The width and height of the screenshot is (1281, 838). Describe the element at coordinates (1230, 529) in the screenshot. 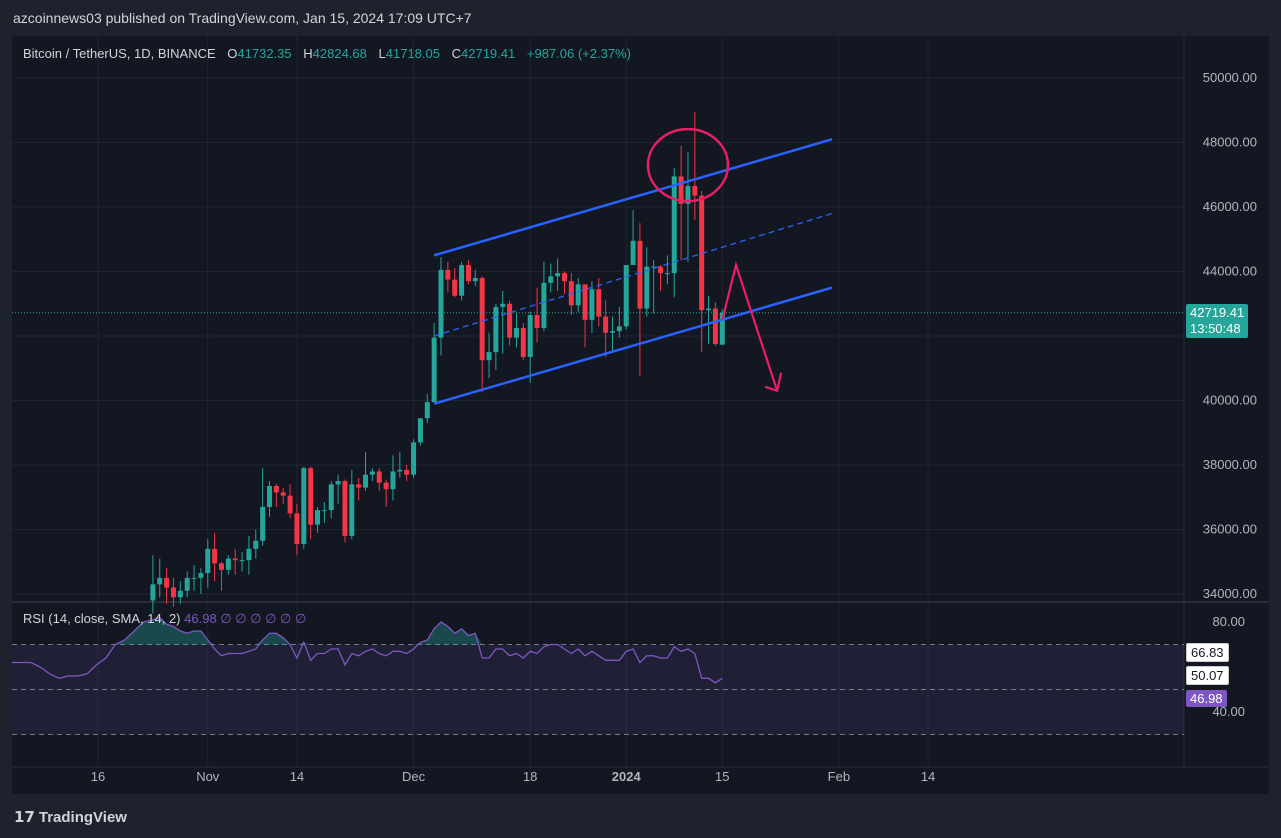

I see `price-tick-label: 36000.00` at that location.